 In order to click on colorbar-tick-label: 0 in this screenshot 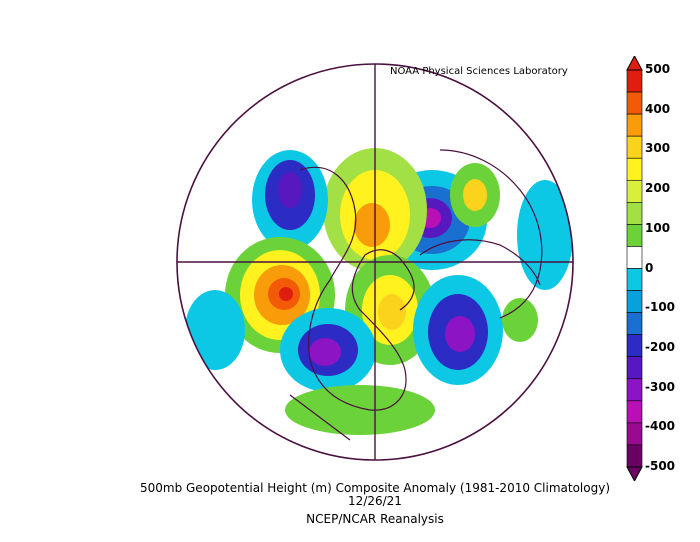, I will do `click(649, 267)`.